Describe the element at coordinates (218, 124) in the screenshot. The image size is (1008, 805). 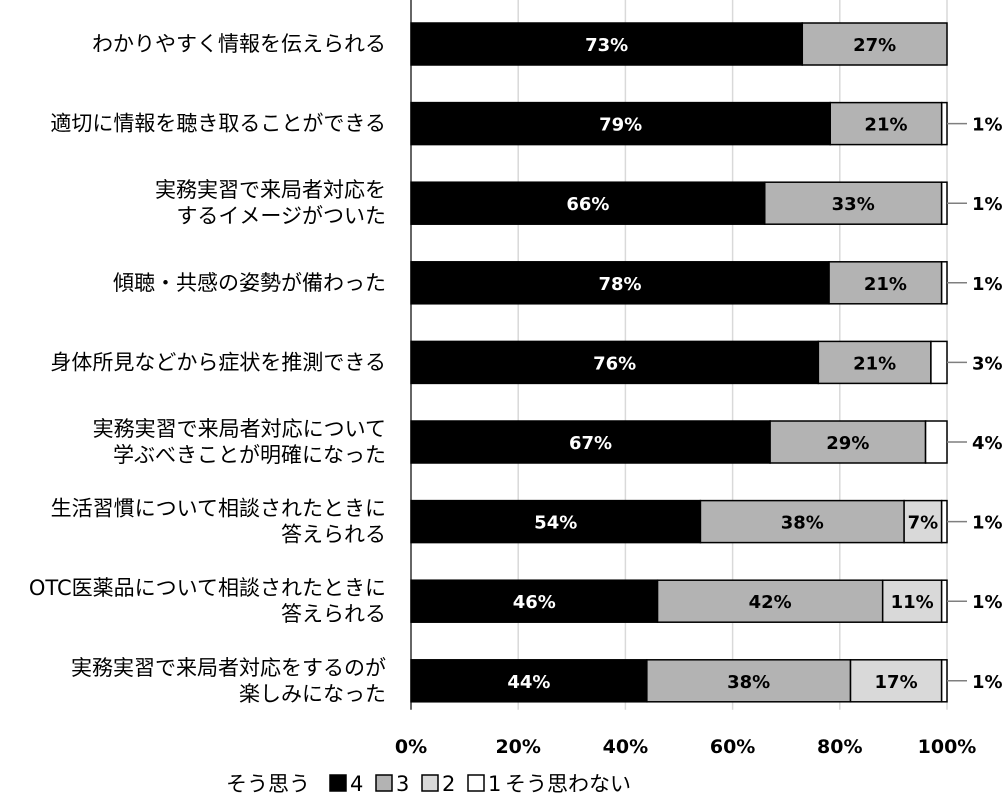
I see `category-label: 適切に情報を聴き取ることができる` at that location.